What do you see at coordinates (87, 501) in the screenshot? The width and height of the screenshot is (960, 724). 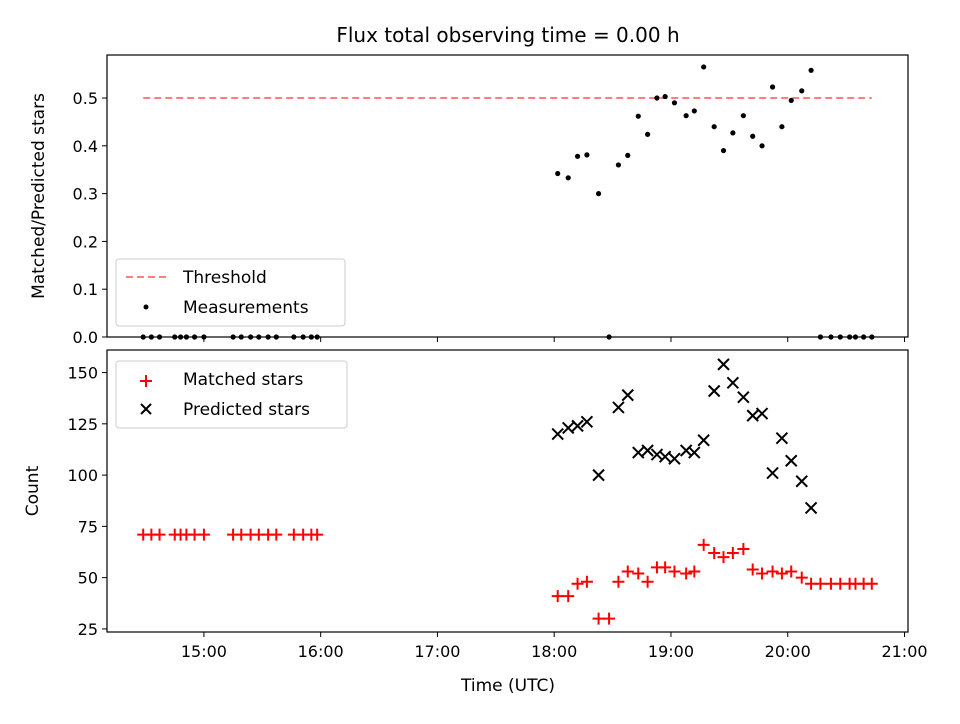 I see `bottom-y-ticks: 25 50 75 100 125 150` at bounding box center [87, 501].